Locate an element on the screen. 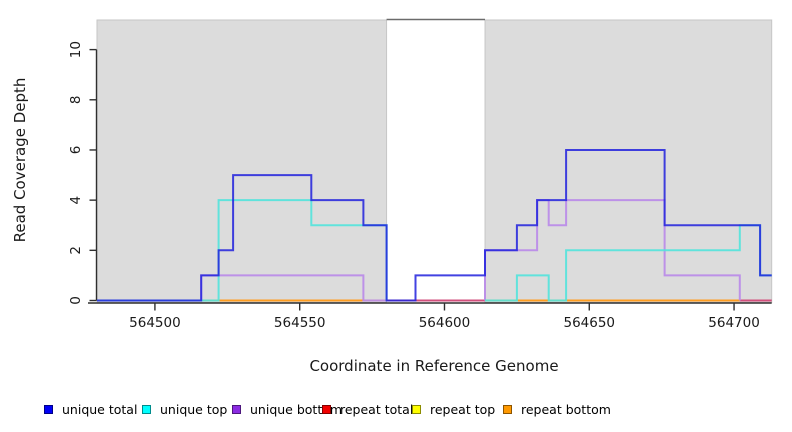  legend-item-unique-top: unique top is located at coordinates (184, 409).